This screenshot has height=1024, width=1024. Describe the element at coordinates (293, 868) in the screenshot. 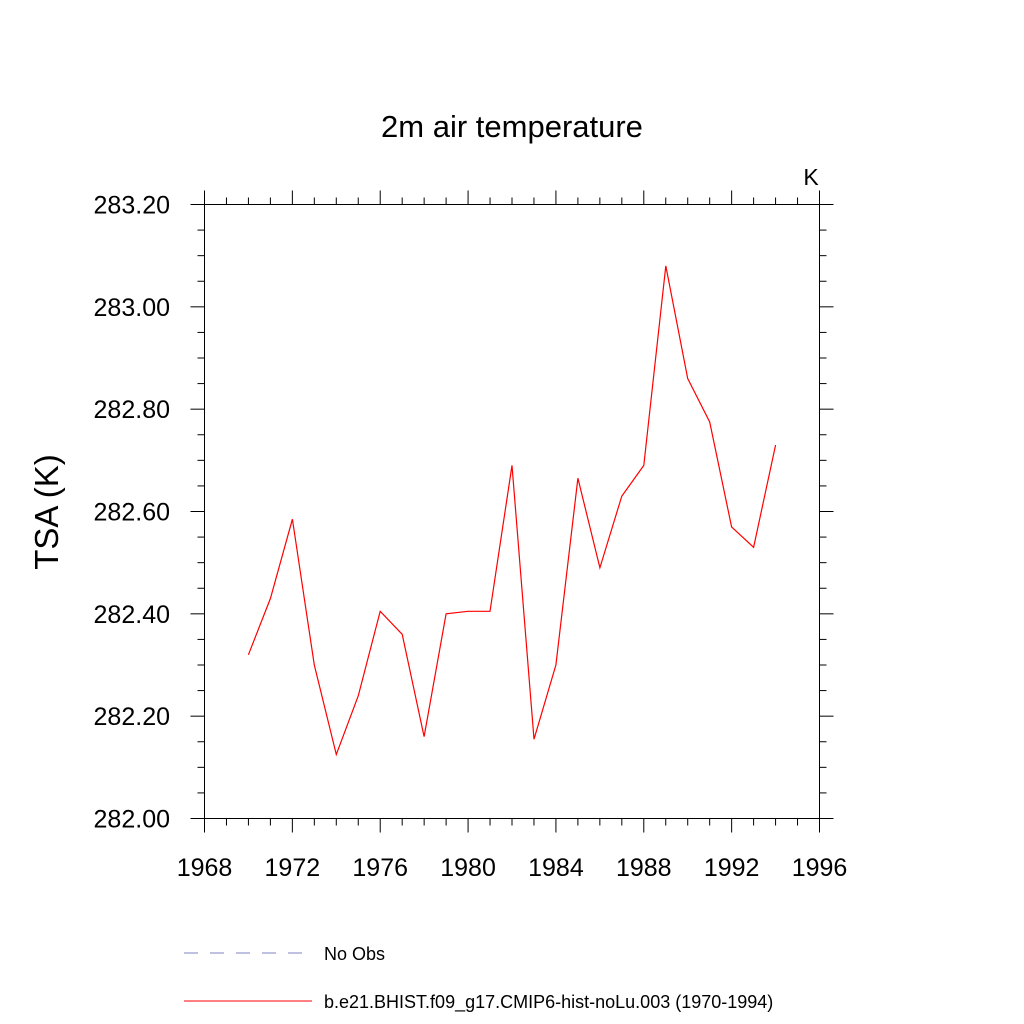

I see `x-tick-label: 1972` at that location.